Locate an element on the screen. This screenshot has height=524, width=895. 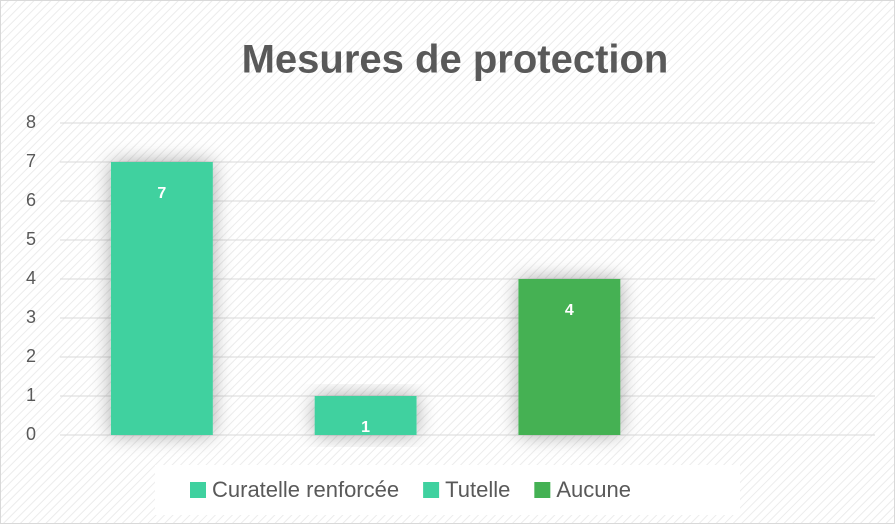
y-tick-label: 6 is located at coordinates (31, 200).